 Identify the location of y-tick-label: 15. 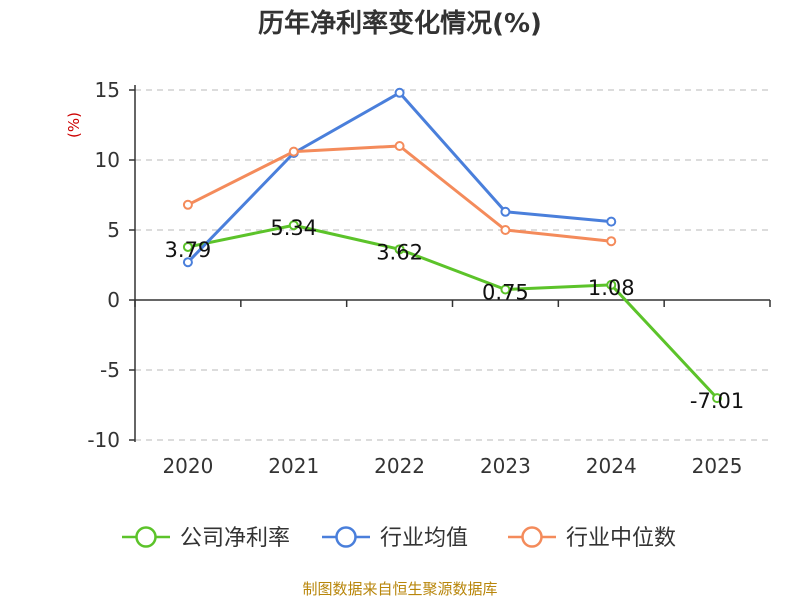
(107, 90).